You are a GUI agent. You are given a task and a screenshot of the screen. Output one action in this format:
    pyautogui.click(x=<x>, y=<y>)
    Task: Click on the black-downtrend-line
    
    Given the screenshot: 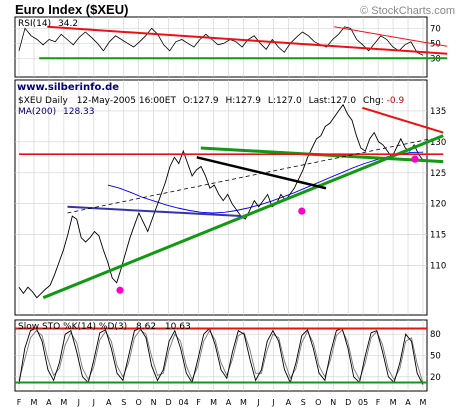 What is the action you would take?
    pyautogui.click(x=261, y=173)
    